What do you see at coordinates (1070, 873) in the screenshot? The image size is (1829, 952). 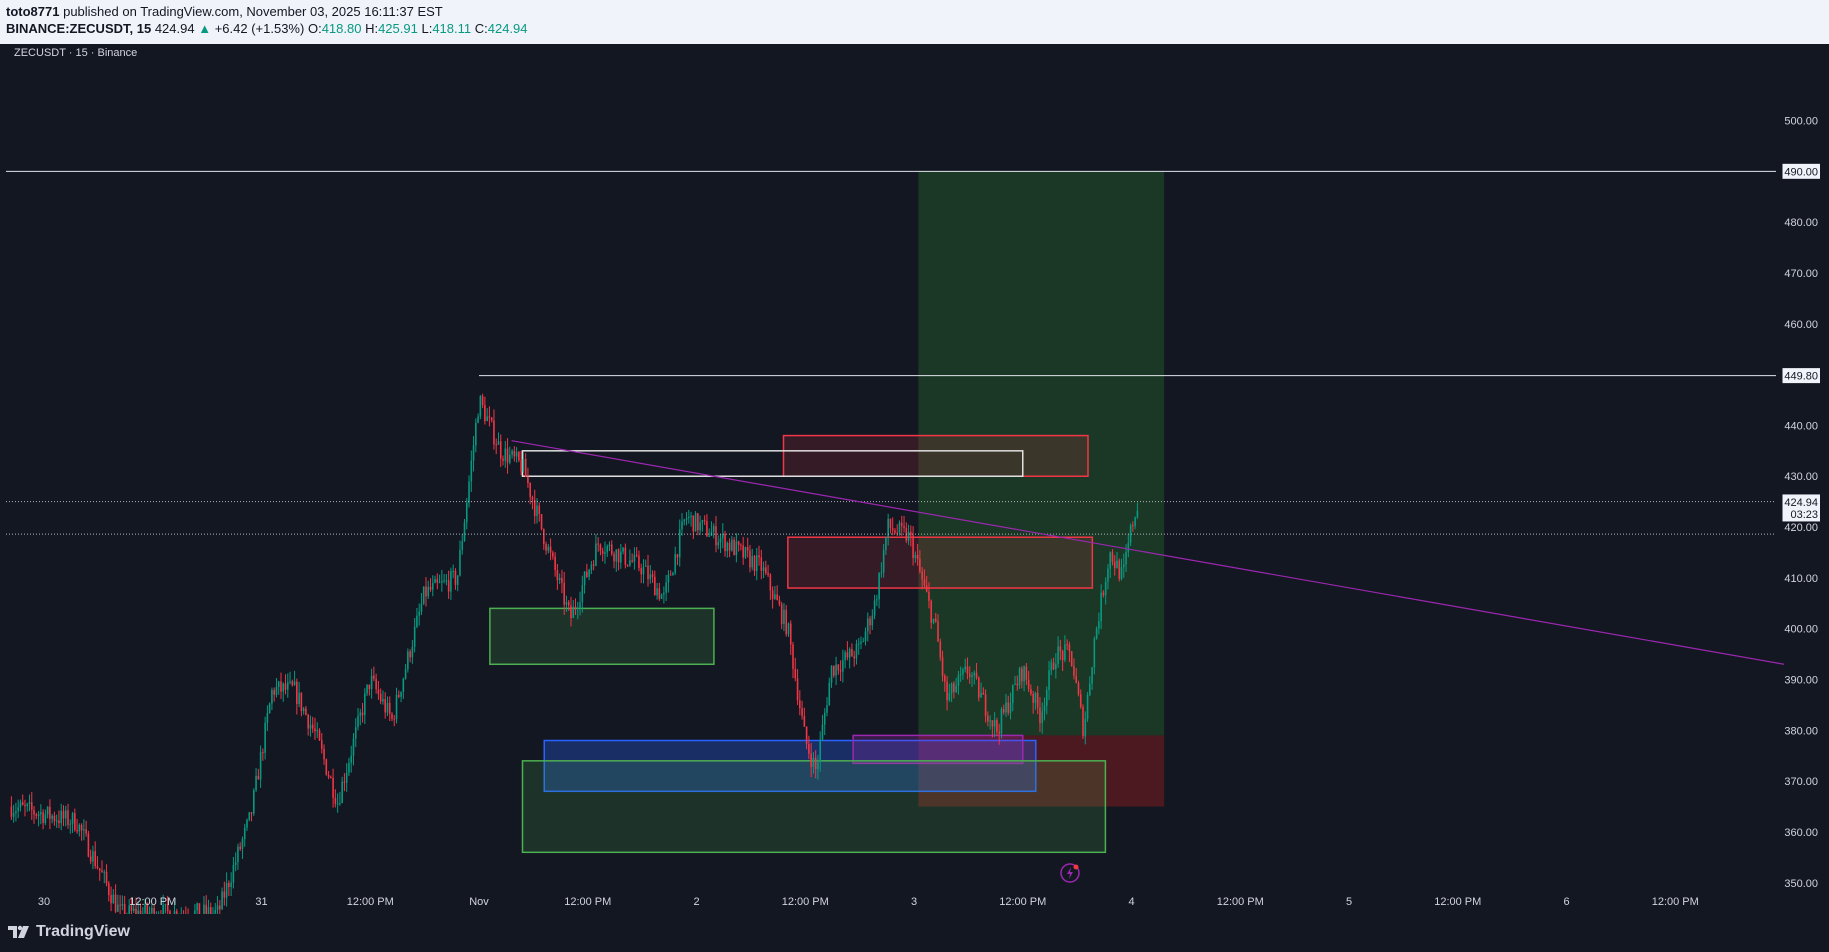 I see `alert-icon` at bounding box center [1070, 873].